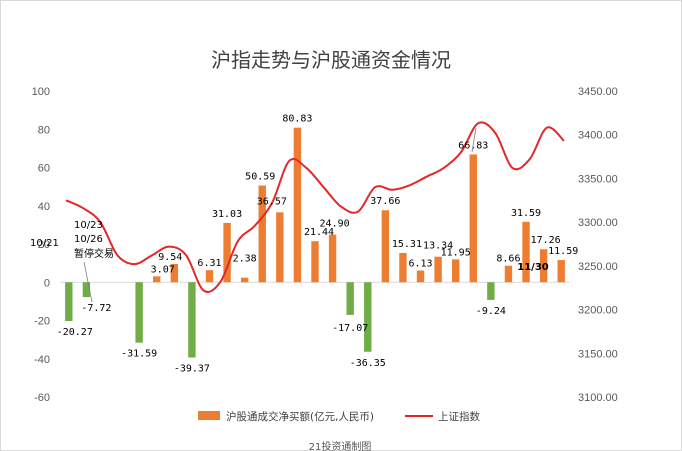 This screenshot has height=451, width=682. What do you see at coordinates (385, 201) in the screenshot?
I see `bar-data-label: 37.66` at bounding box center [385, 201].